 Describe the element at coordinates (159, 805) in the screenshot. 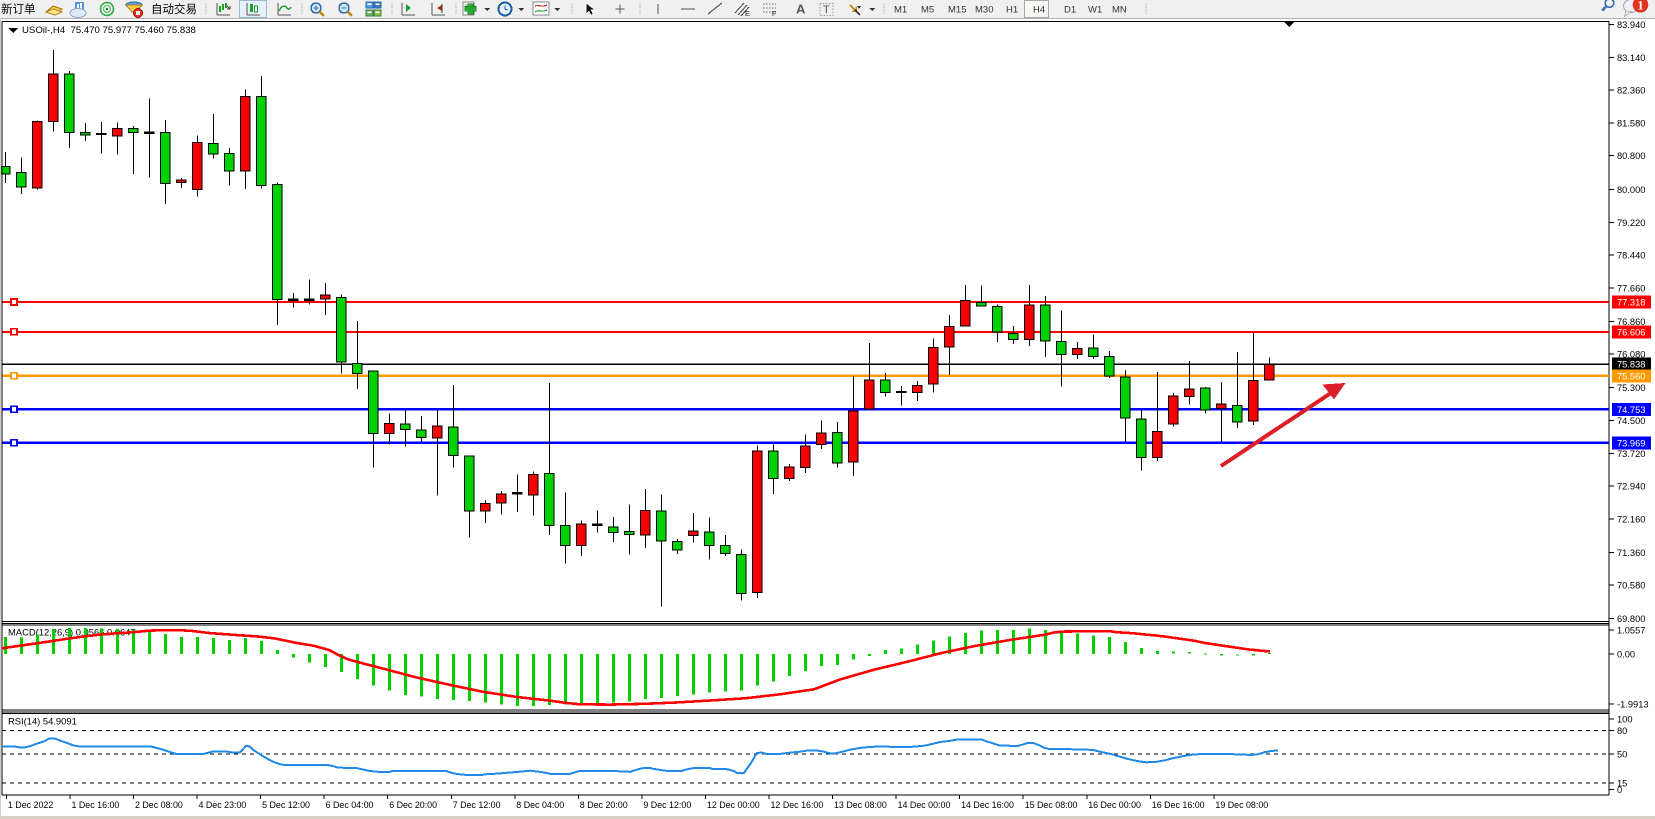

I see `svg-text: 2 Dec 08:00` at that location.